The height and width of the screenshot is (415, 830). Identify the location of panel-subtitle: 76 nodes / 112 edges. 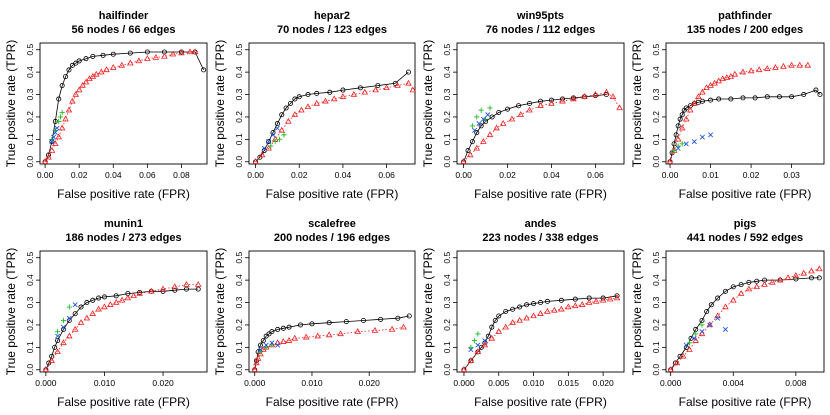
(540, 30).